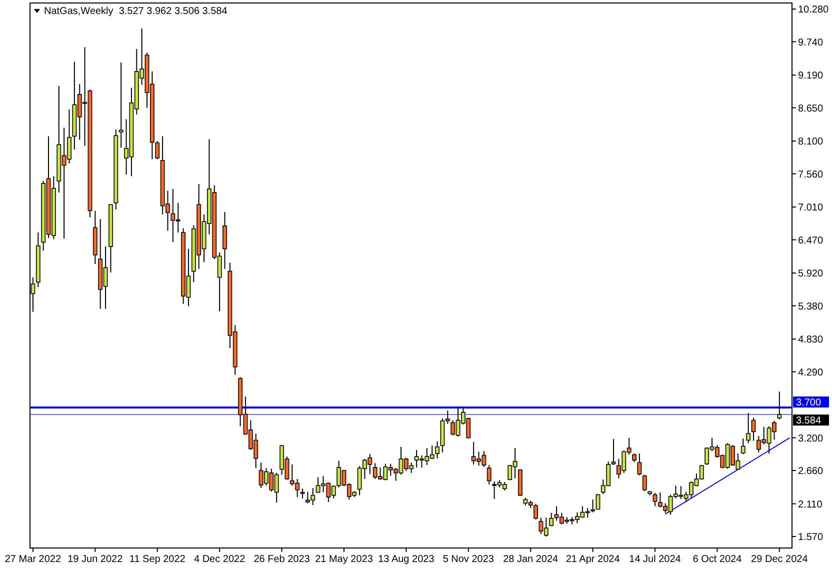  Describe the element at coordinates (531, 559) in the screenshot. I see `x-tick-label: 28 Jan 2024` at that location.